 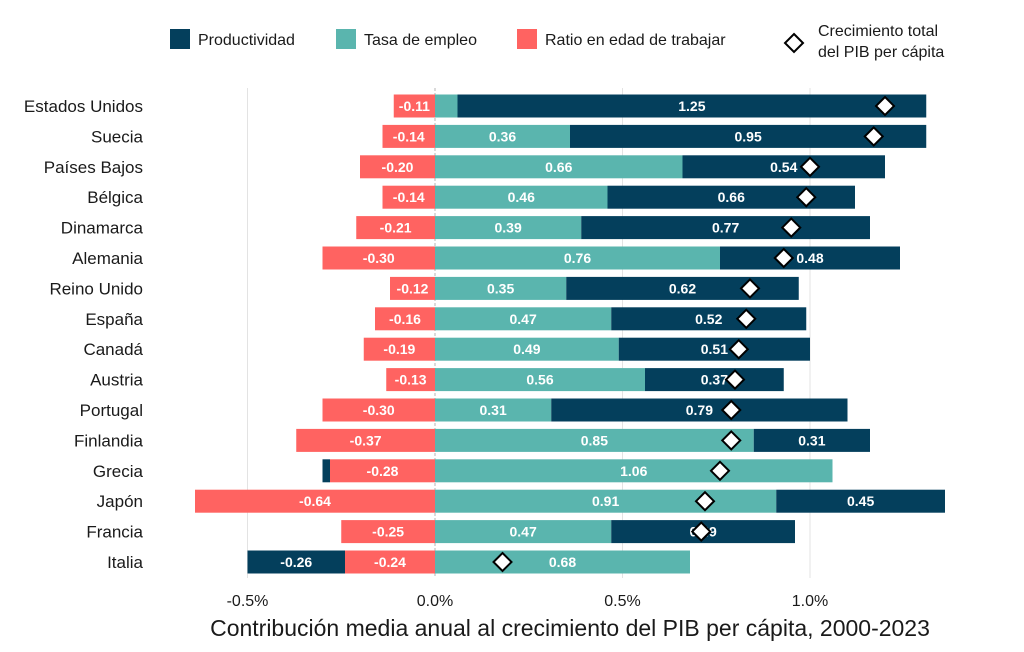 I want to click on data-label-ratio: -0.19, so click(x=399, y=349).